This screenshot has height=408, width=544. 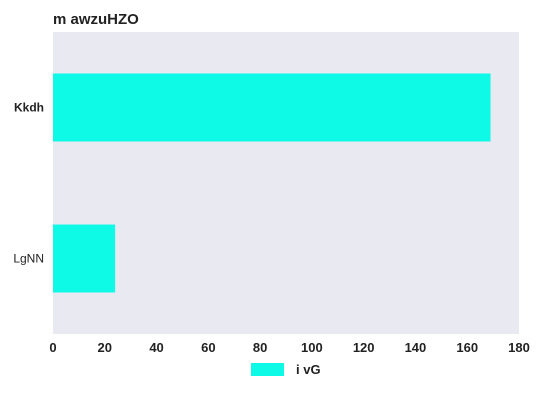 What do you see at coordinates (52, 347) in the screenshot?
I see `x-tick-label-0: 0` at bounding box center [52, 347].